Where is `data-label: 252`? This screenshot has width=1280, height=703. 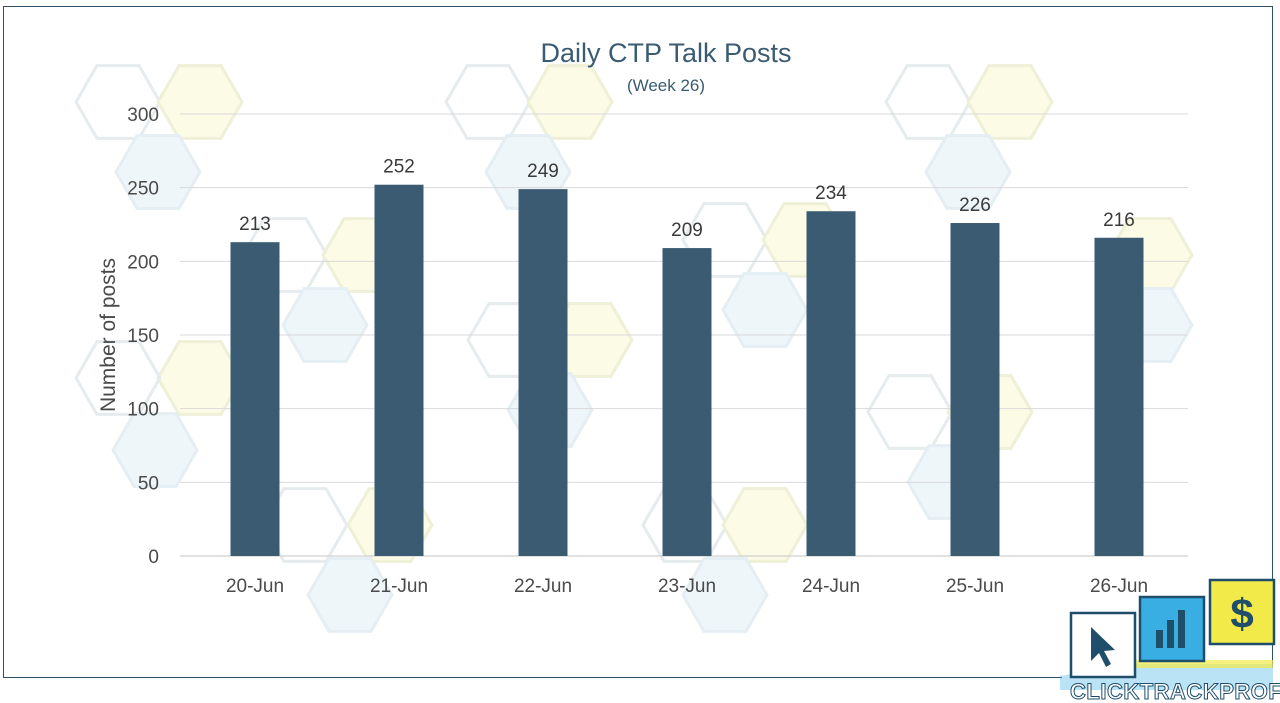 data-label: 252 is located at coordinates (399, 167).